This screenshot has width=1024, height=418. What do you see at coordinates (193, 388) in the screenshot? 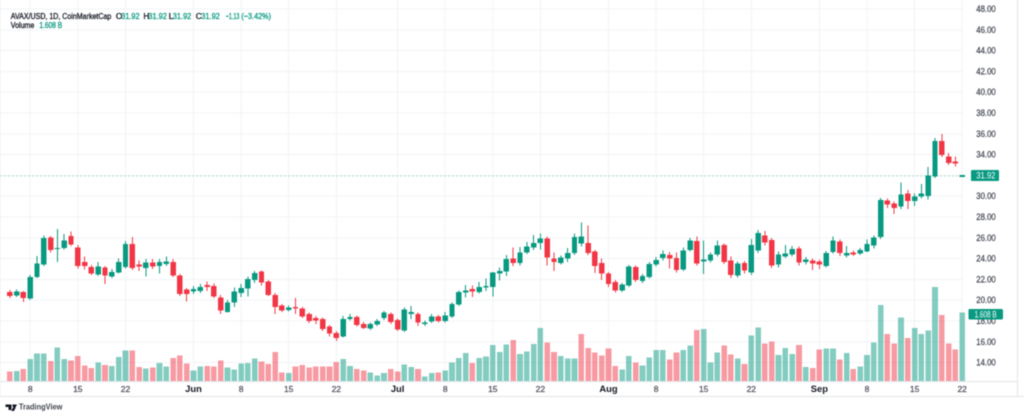
I see `svg-text: Jun` at bounding box center [193, 388].